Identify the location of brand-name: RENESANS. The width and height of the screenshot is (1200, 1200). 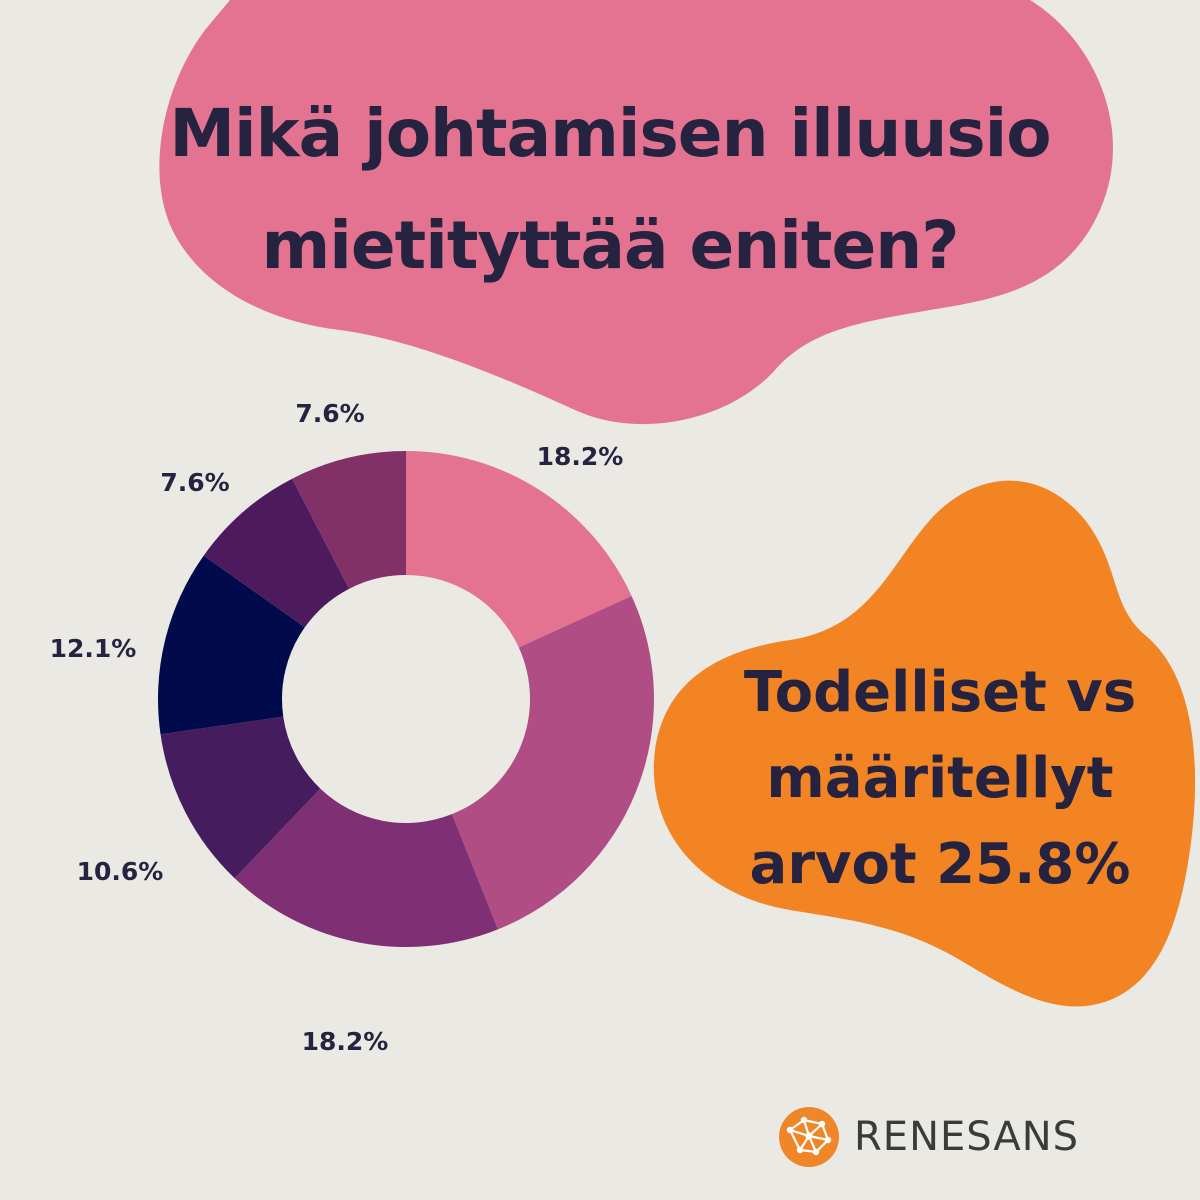
(967, 1137).